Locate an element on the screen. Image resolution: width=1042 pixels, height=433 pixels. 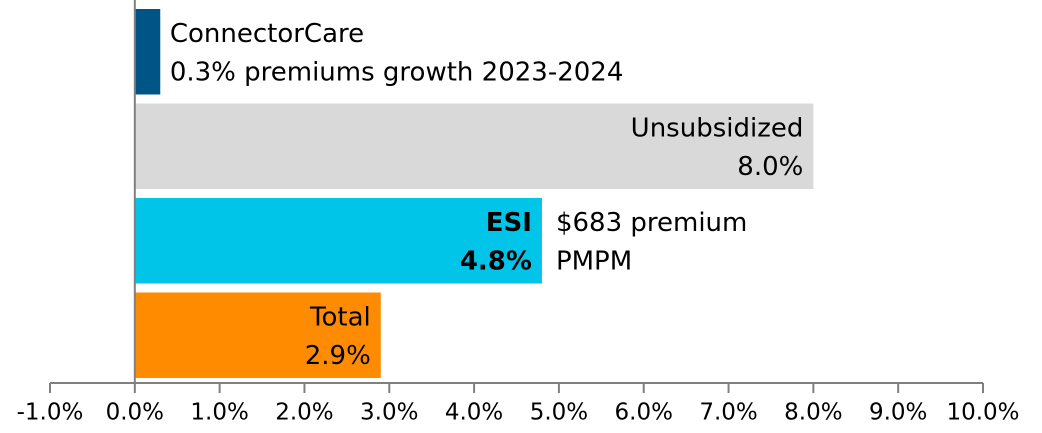
category-label: ConnectorCare is located at coordinates (267, 34).